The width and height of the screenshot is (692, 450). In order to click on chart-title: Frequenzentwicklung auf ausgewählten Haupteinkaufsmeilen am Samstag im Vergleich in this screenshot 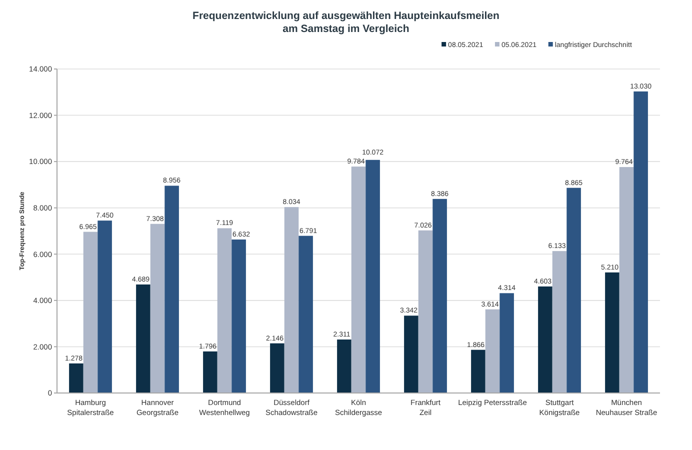, I will do `click(346, 22)`.